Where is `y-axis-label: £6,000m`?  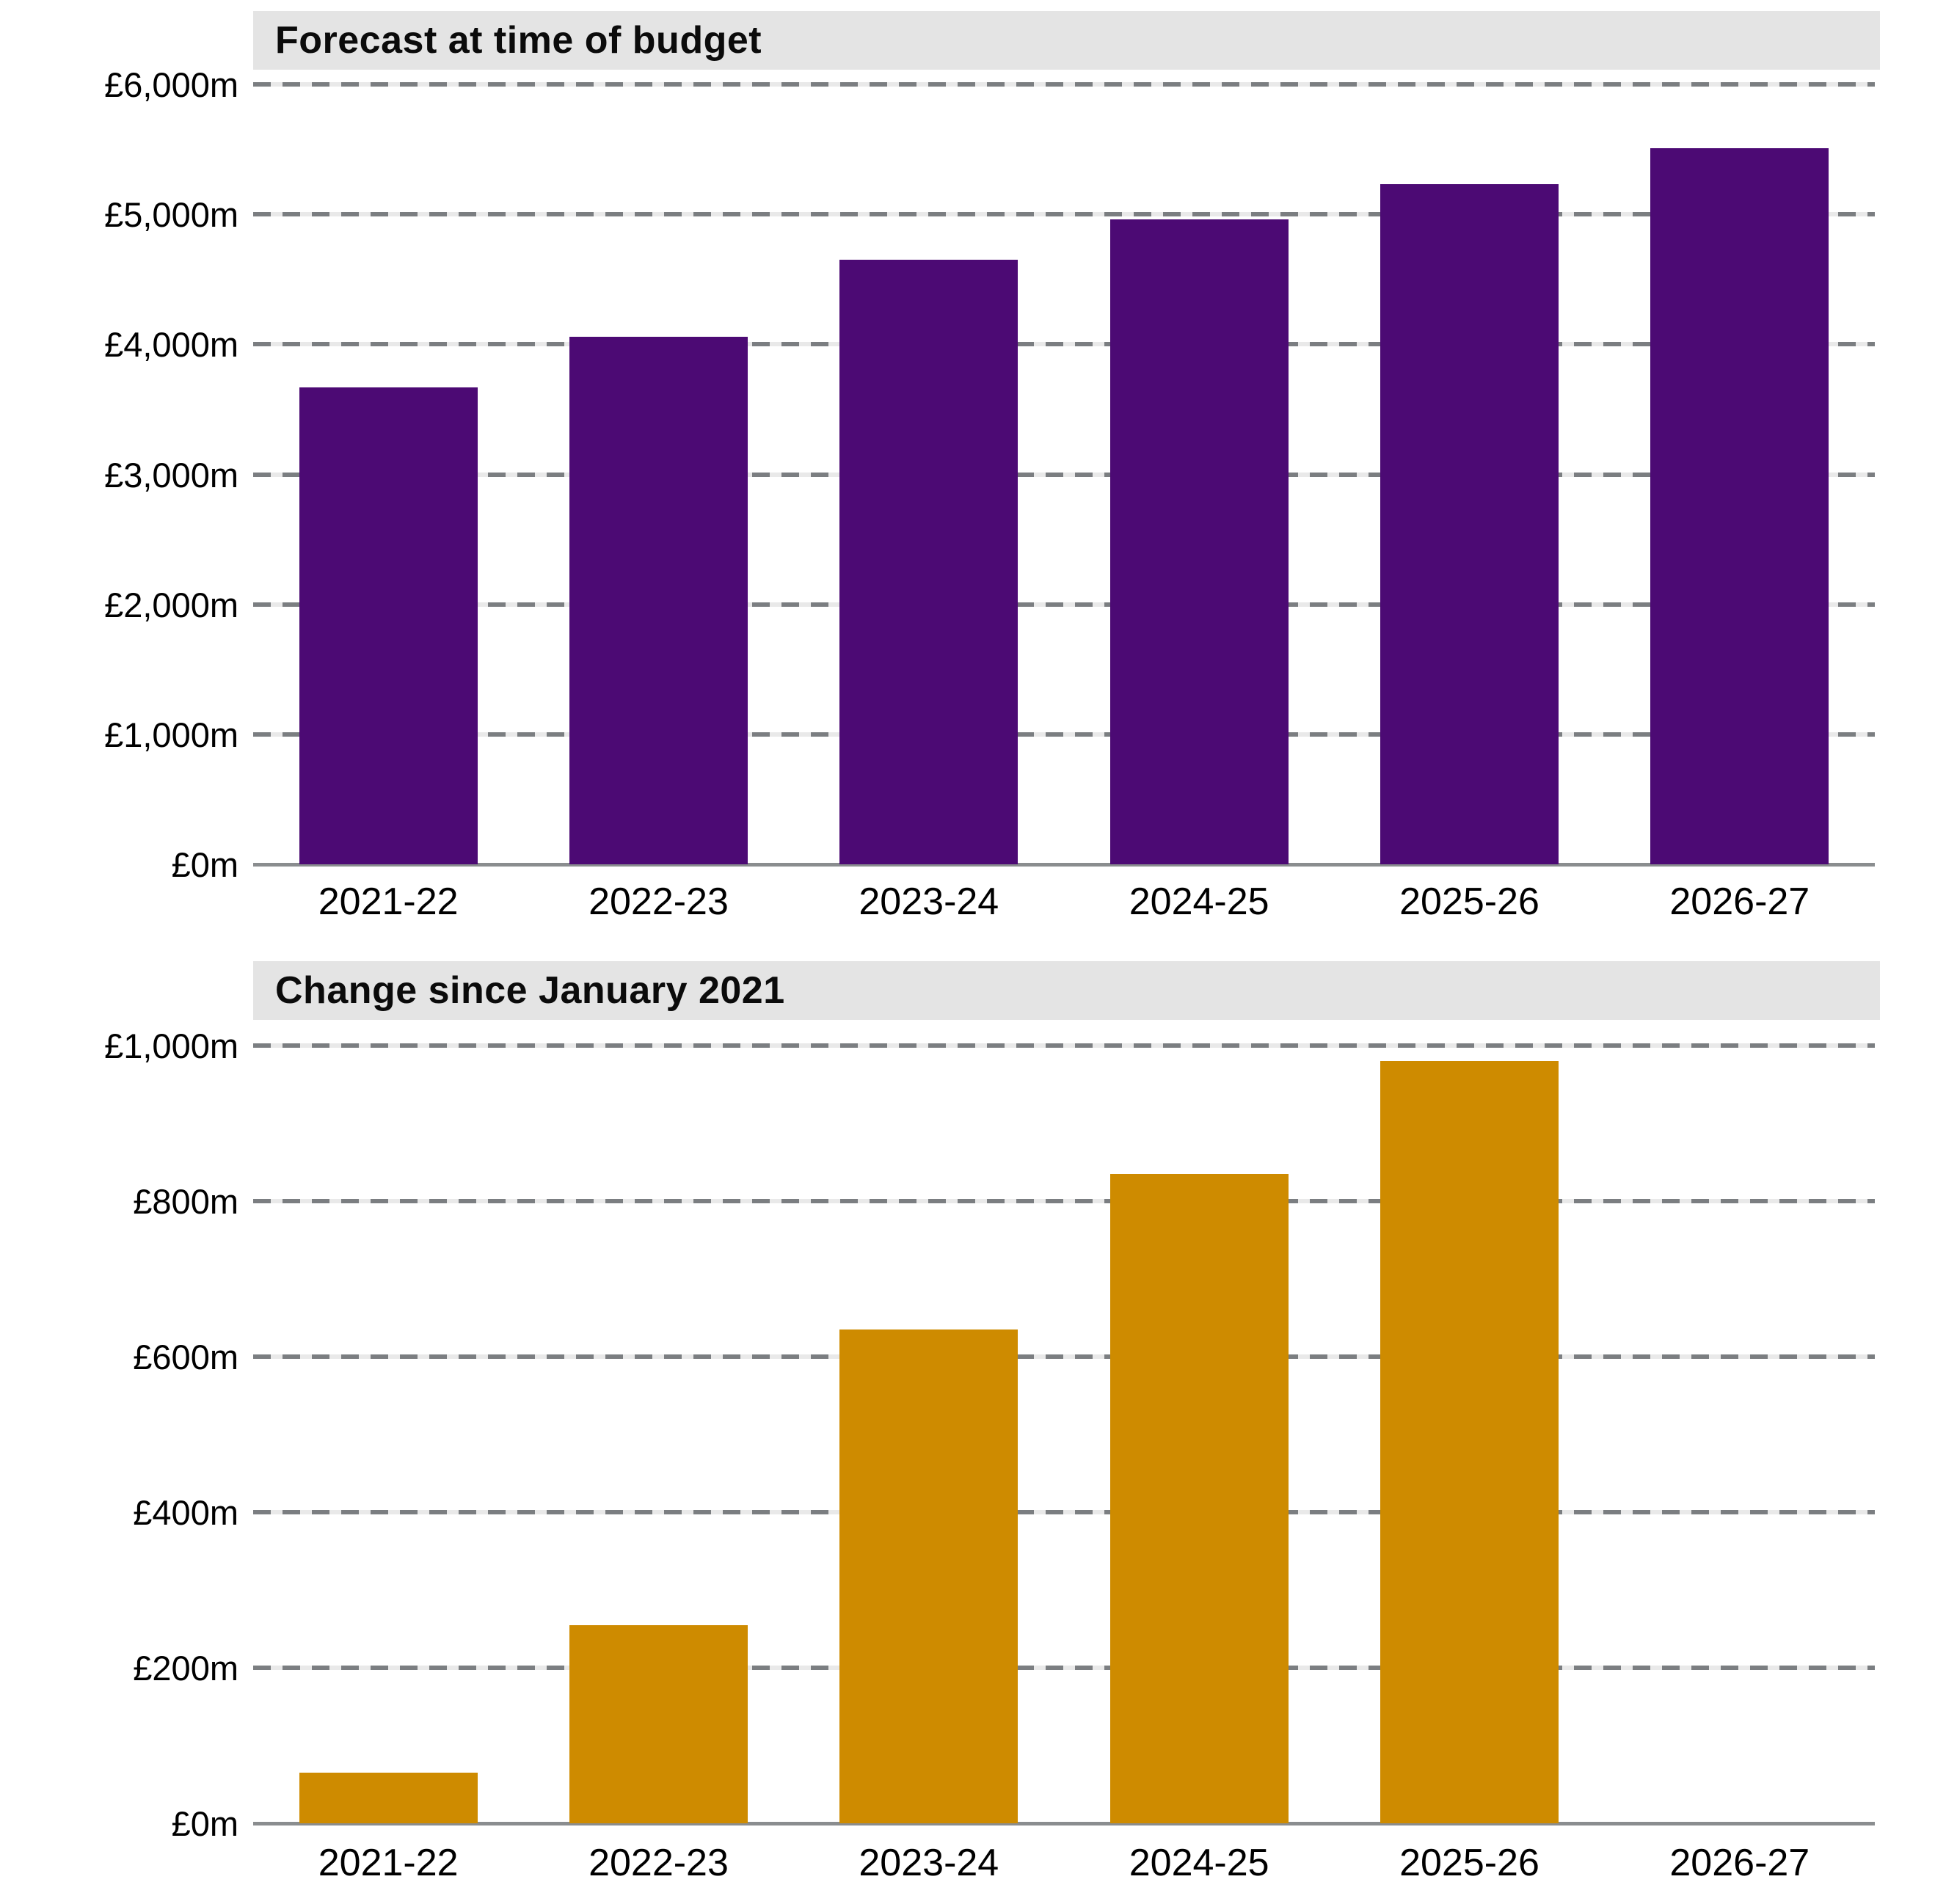 y-axis-label: £6,000m is located at coordinates (171, 84).